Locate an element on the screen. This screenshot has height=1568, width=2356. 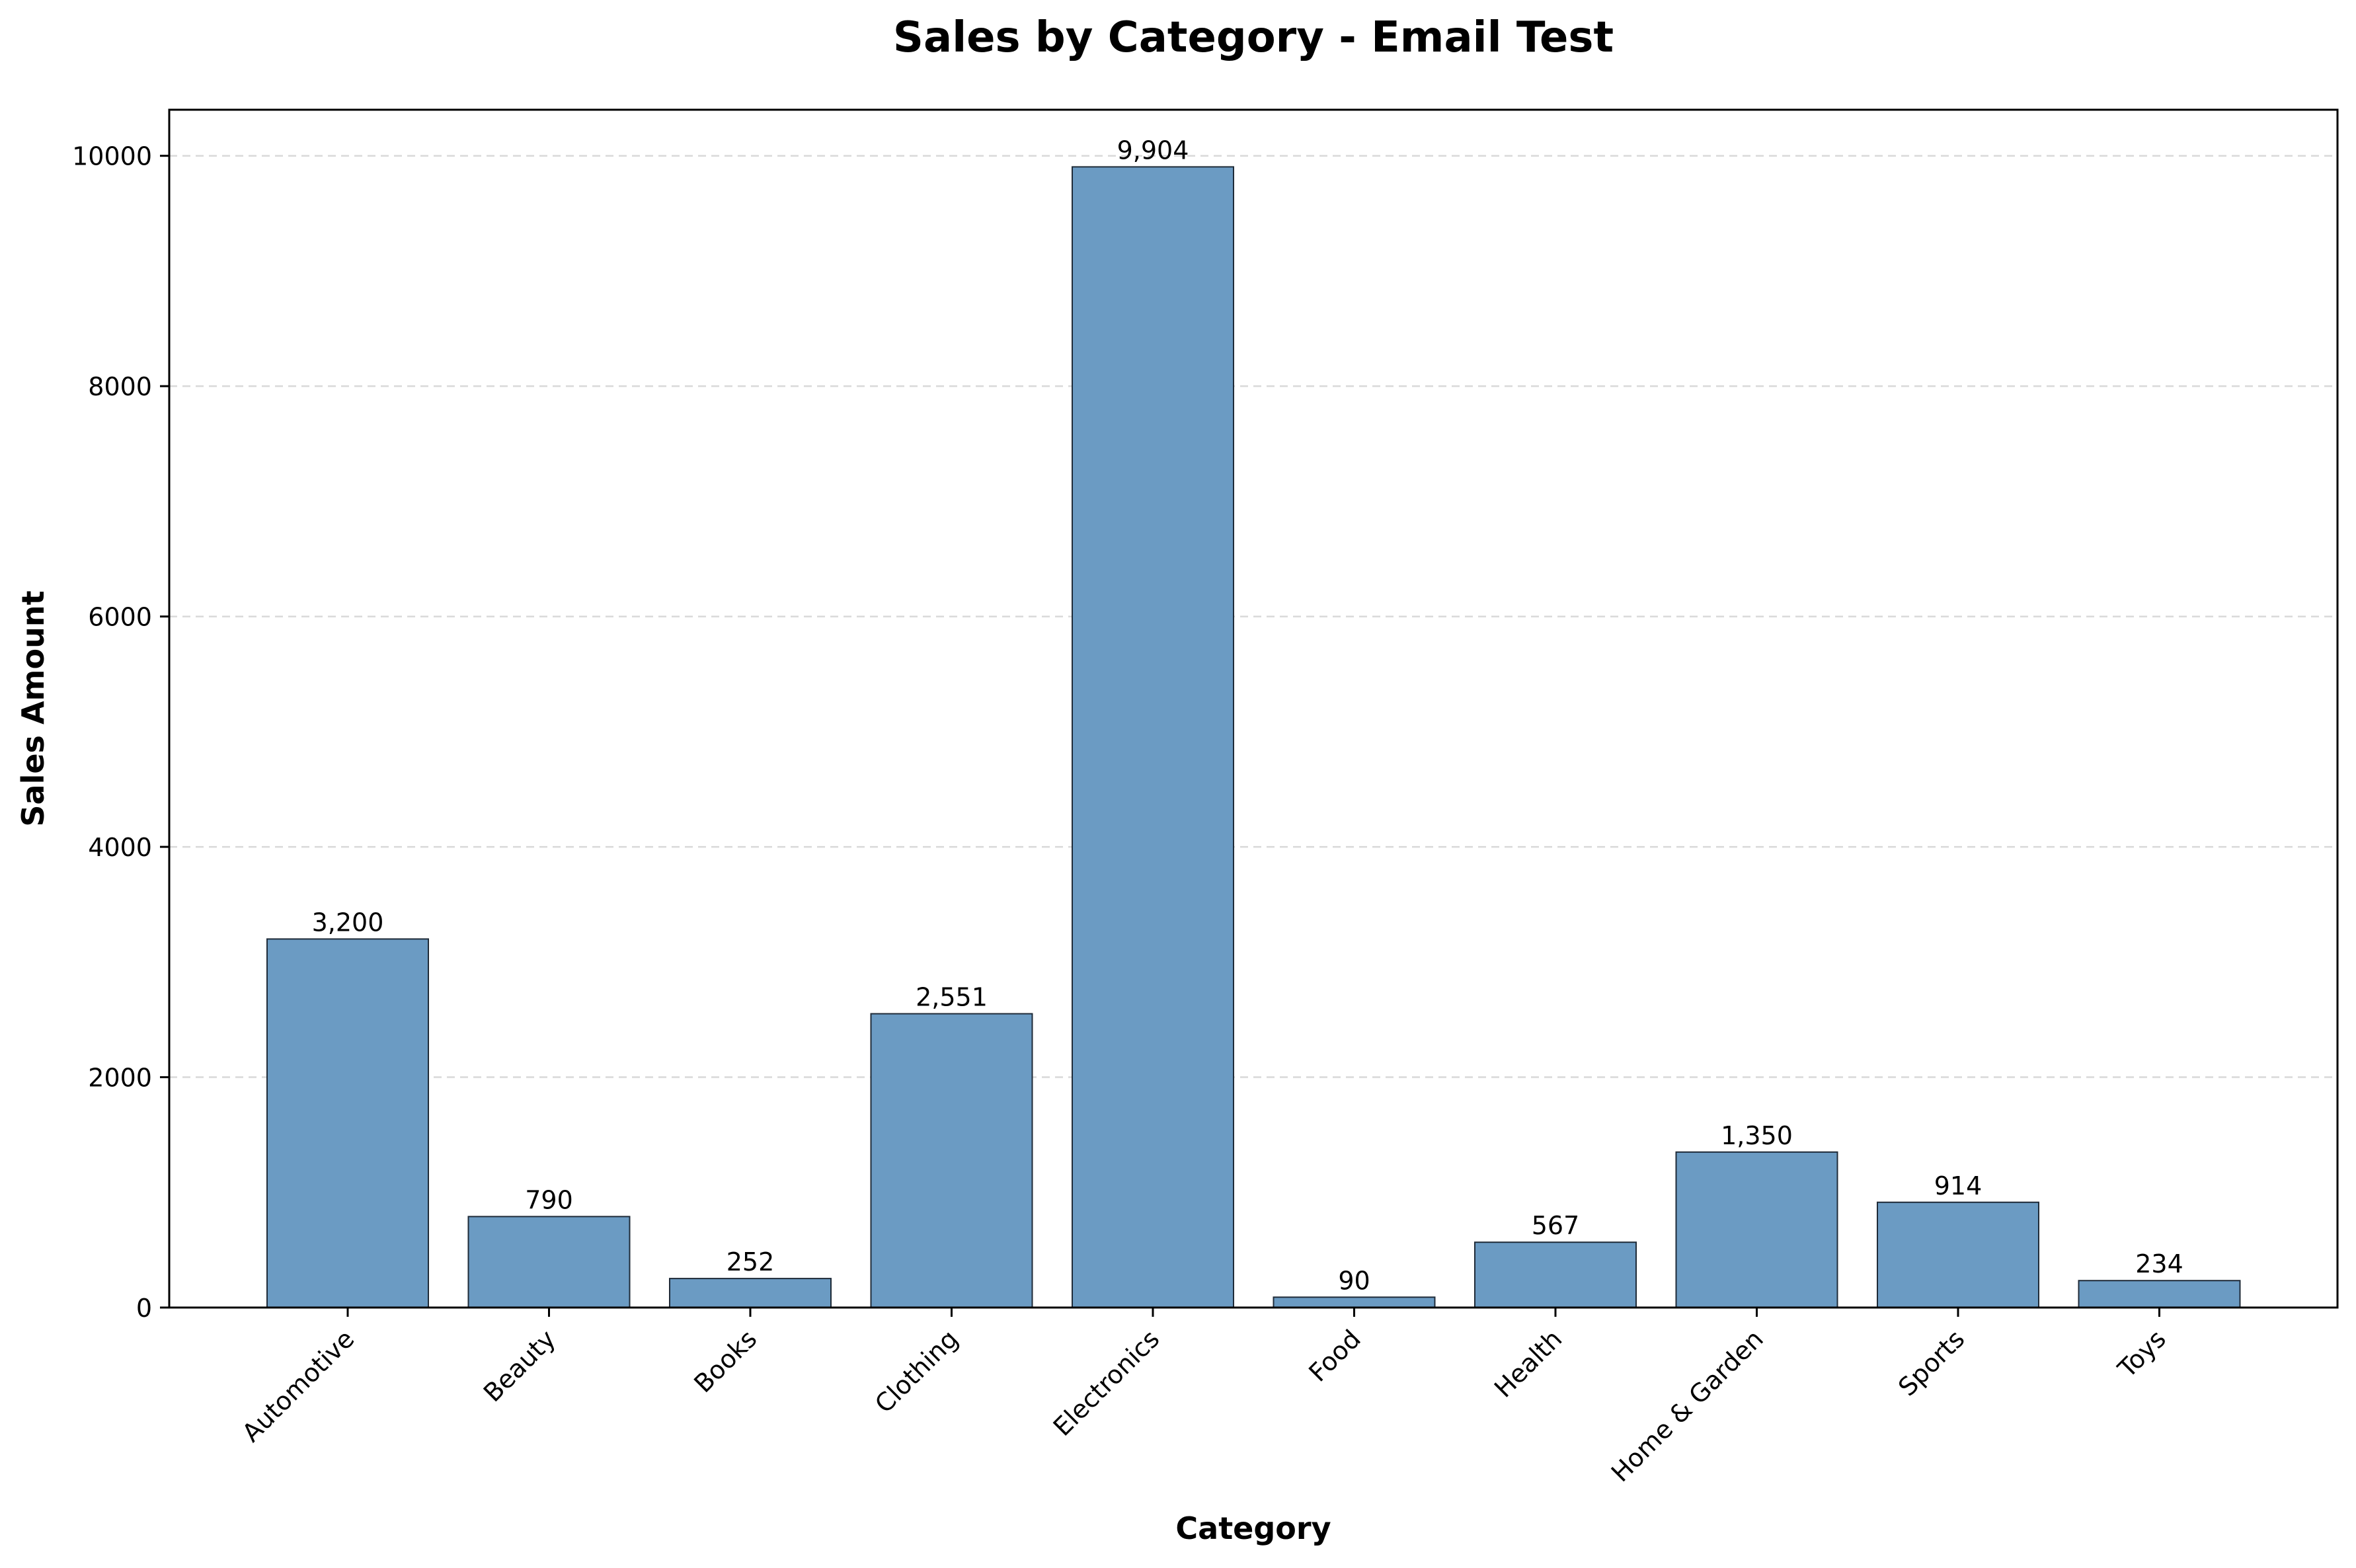
y-axis-title: Sales Amount is located at coordinates (33, 708).